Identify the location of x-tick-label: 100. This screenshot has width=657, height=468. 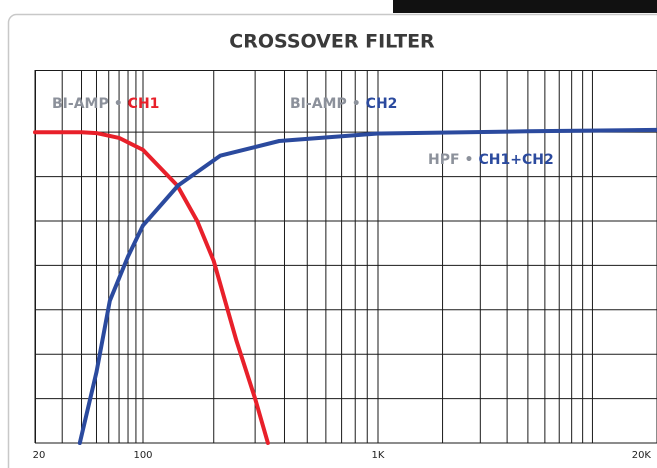
(142, 455).